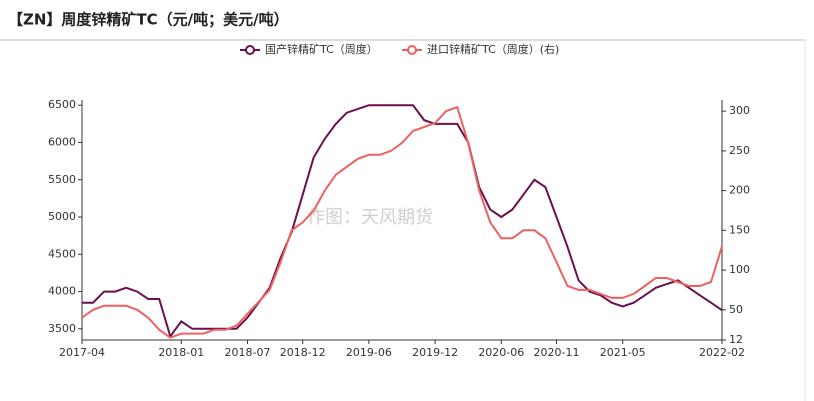 The image size is (814, 401). Describe the element at coordinates (62, 328) in the screenshot. I see `y-tick-label: 3500` at that location.